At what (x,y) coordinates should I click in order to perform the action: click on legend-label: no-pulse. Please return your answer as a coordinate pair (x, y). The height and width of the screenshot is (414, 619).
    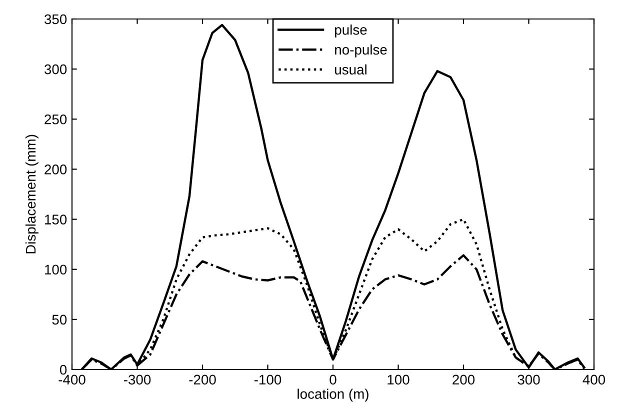
    Looking at the image, I should click on (361, 51).